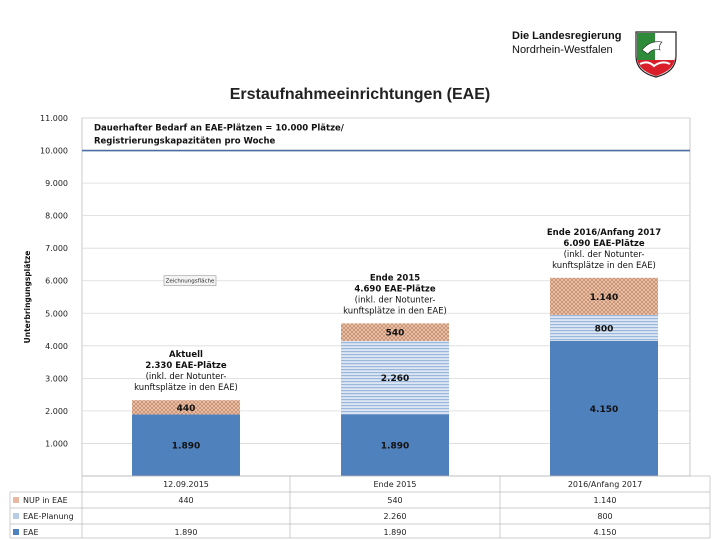 This screenshot has height=540, width=720. Describe the element at coordinates (603, 244) in the screenshot. I see `bar-annotation: 6.090 EAE-Plätze` at that location.